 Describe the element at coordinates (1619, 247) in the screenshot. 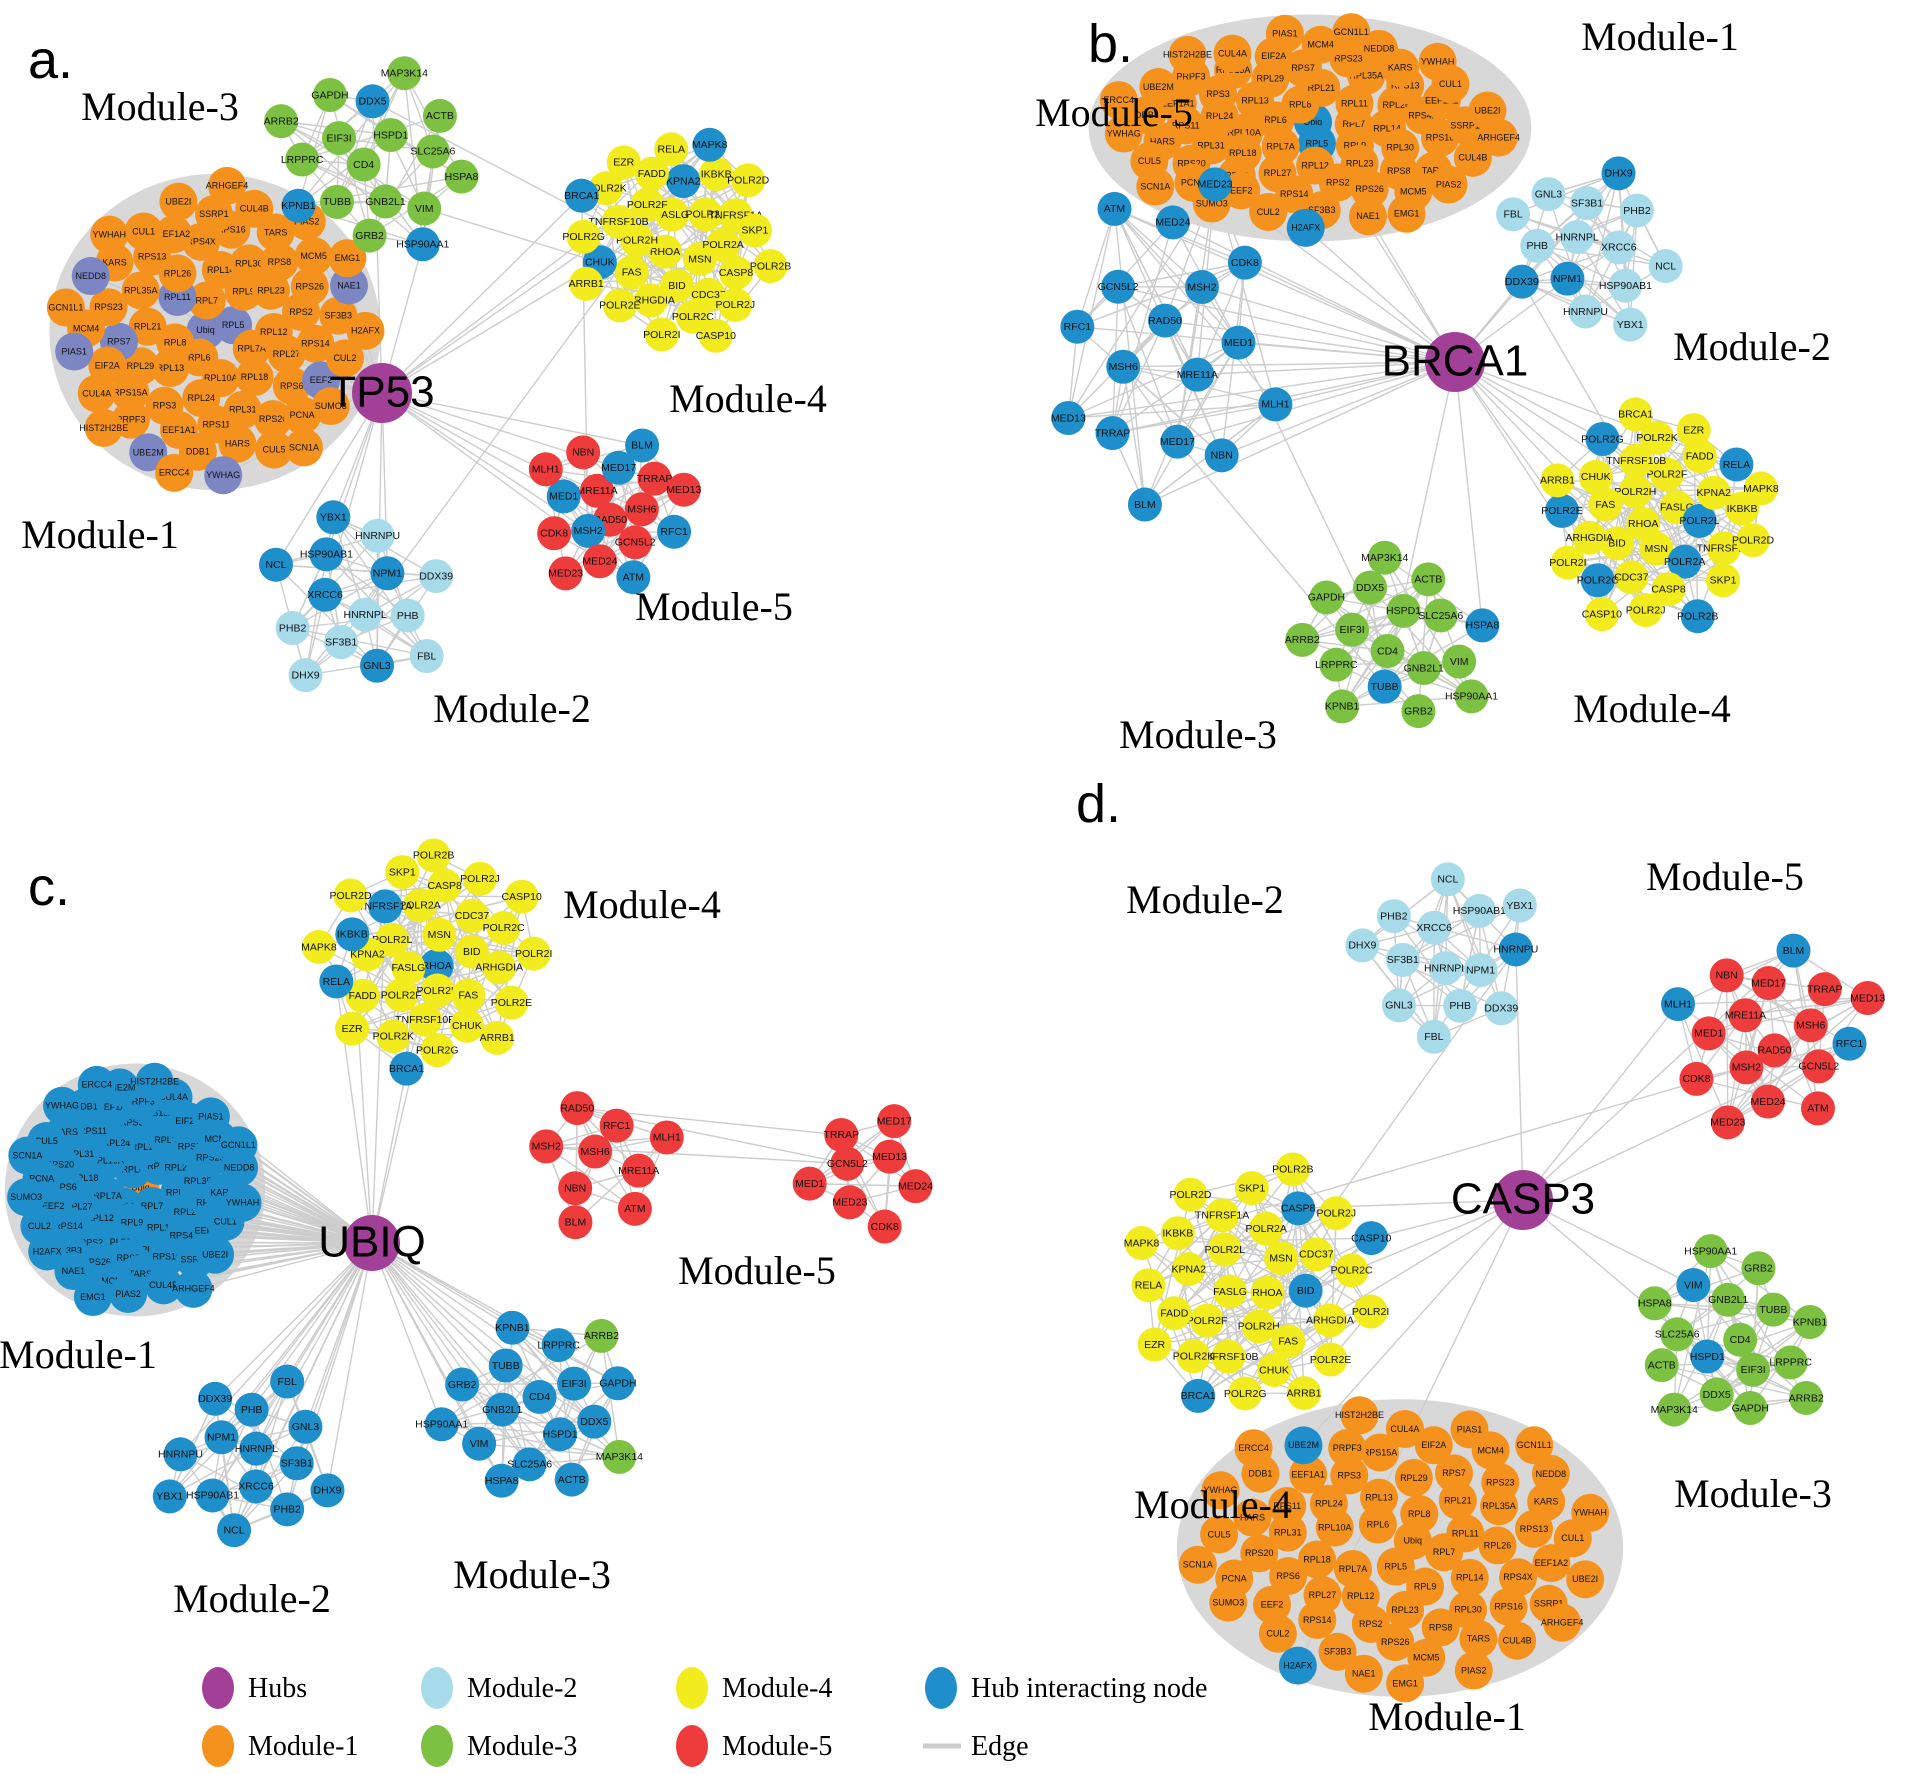

I see `node-b-XRCC6: XRCC6` at that location.